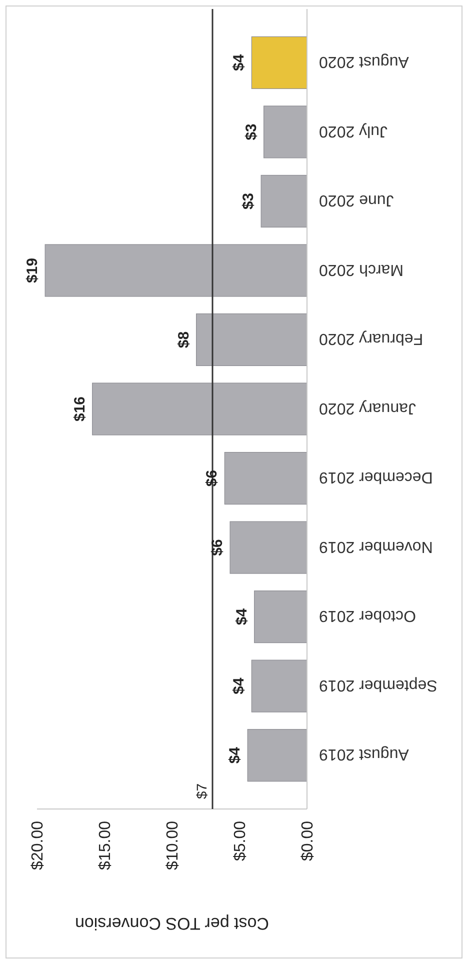 The image size is (468, 964). I want to click on x-tick-label: $5.00, so click(241, 841).